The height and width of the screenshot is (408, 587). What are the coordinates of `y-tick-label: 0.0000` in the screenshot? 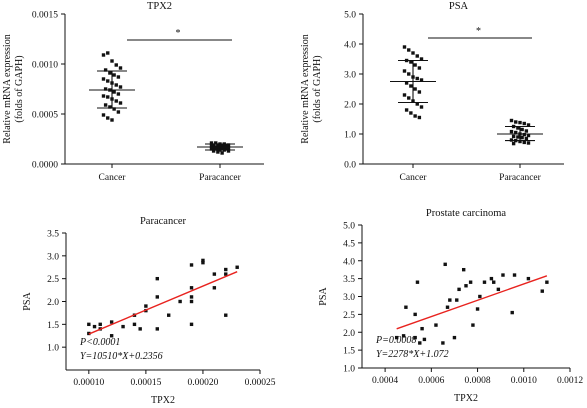 It's located at (45, 166).